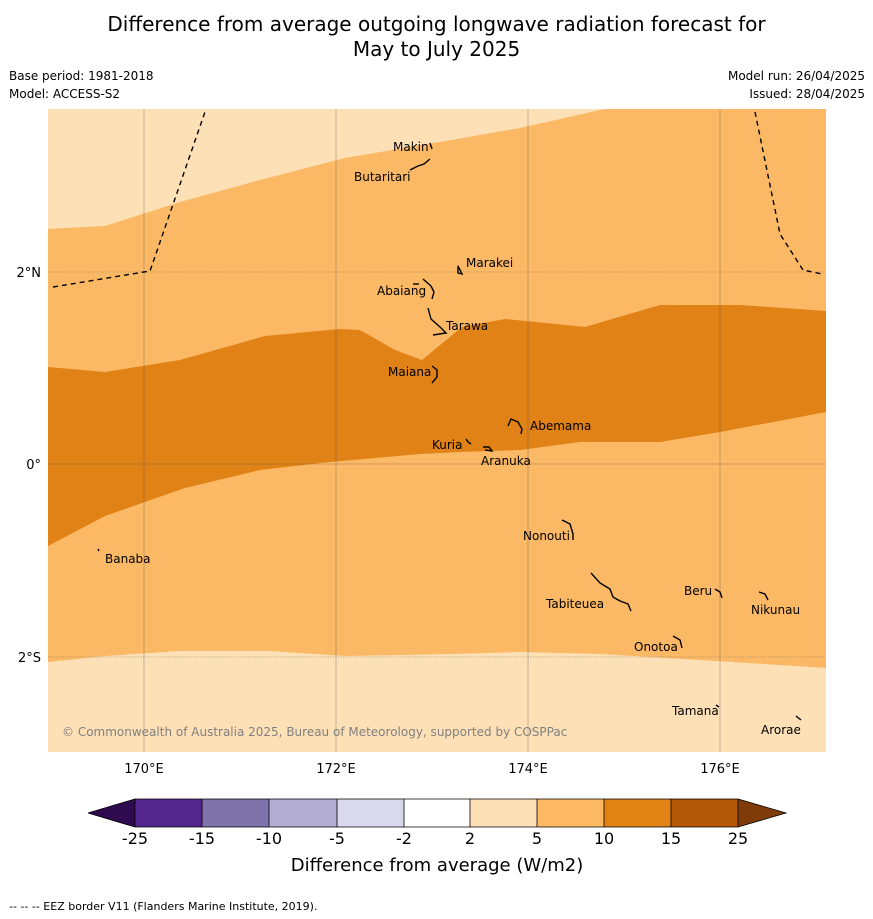 This screenshot has height=919, width=873. I want to click on label-abemama: Abemama, so click(560, 426).